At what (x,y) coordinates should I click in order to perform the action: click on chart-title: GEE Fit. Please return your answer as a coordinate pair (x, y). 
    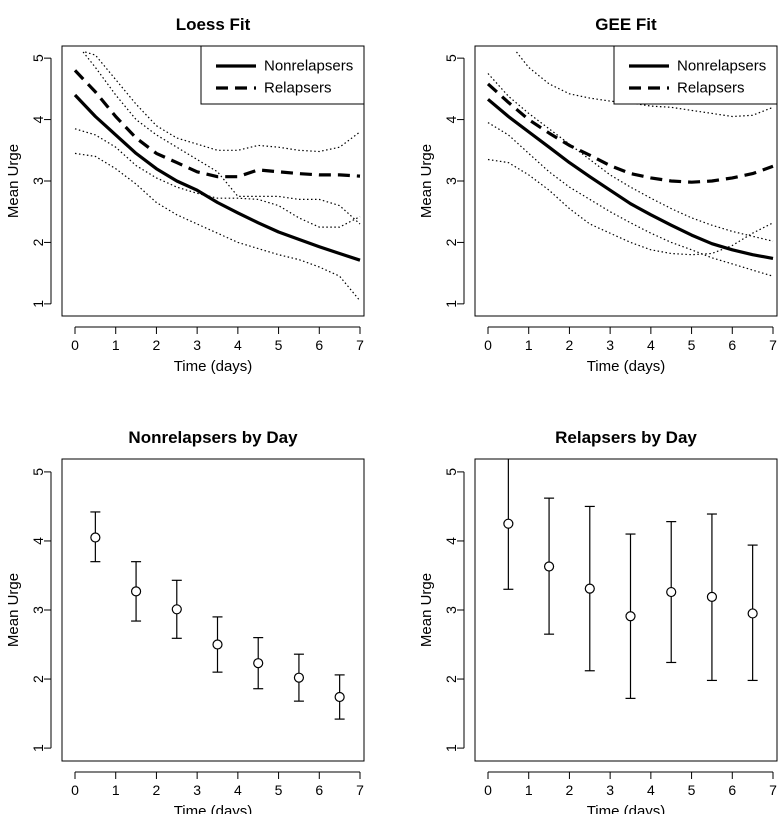
    Looking at the image, I should click on (626, 24).